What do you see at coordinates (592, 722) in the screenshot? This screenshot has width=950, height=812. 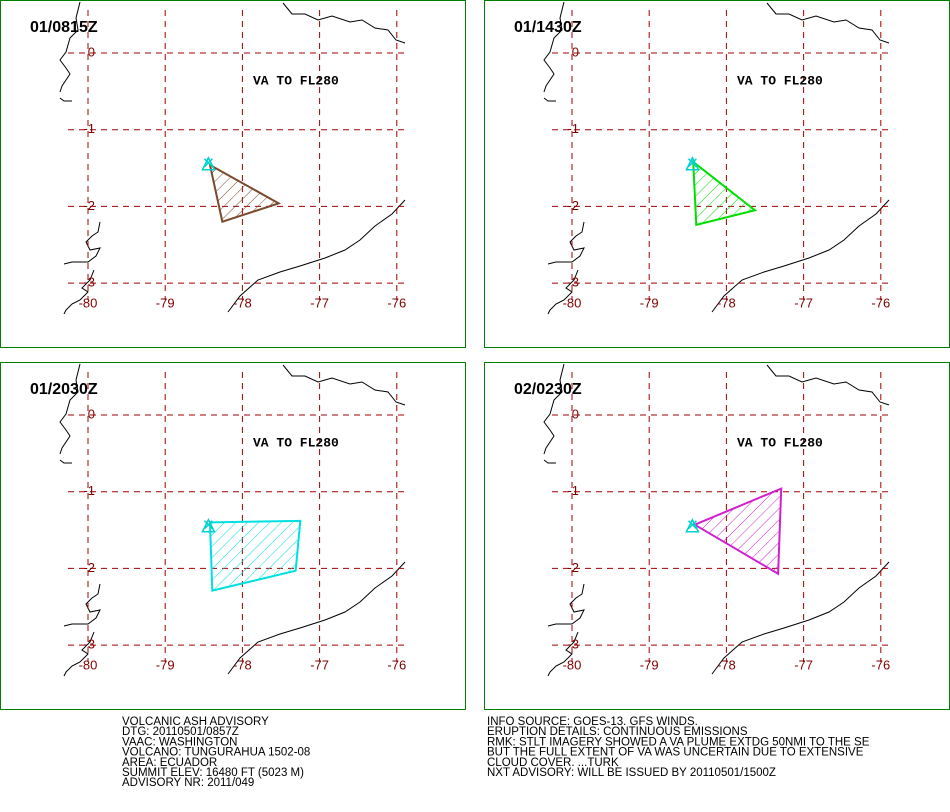 I see `advisory-line: INFO SOURCE: GOES-13. GFS WINDS.` at bounding box center [592, 722].